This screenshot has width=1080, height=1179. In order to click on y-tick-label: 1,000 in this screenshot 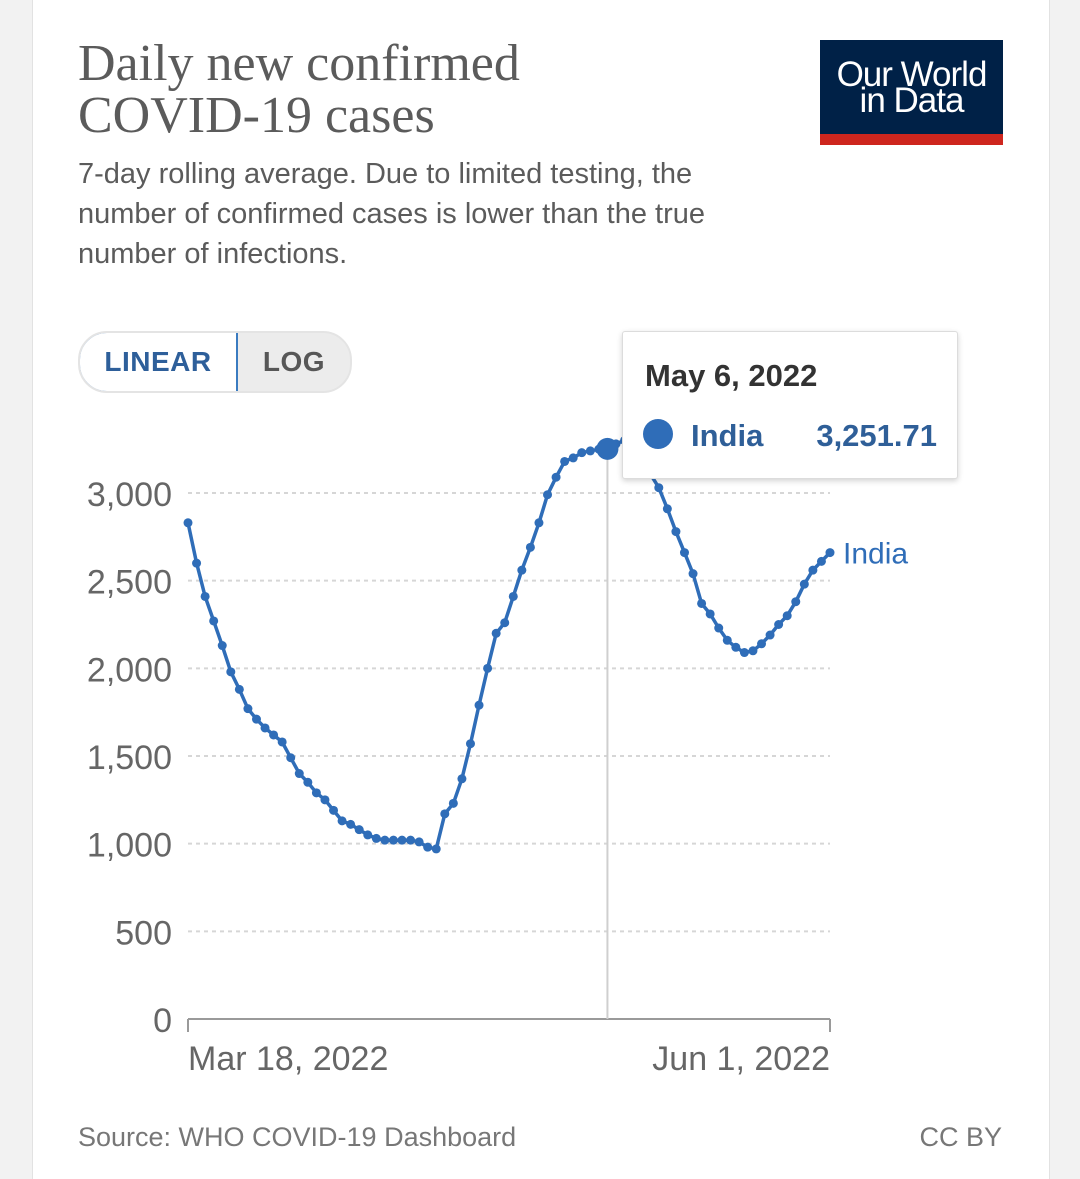, I will do `click(129, 846)`.